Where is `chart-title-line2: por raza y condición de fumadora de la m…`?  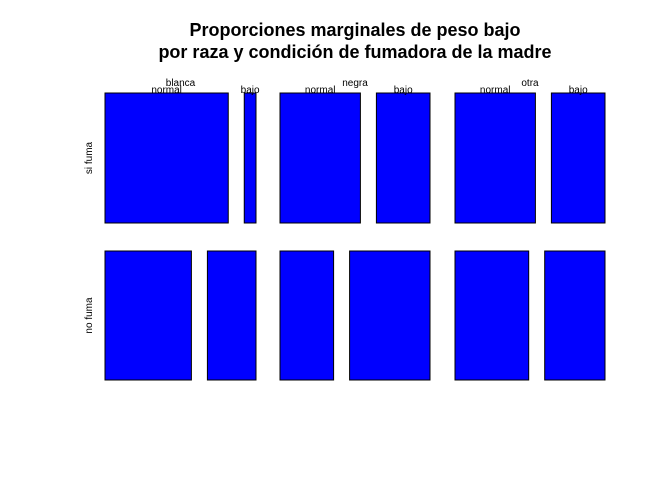 chart-title-line2: por raza y condición de fumadora de la m… is located at coordinates (354, 52).